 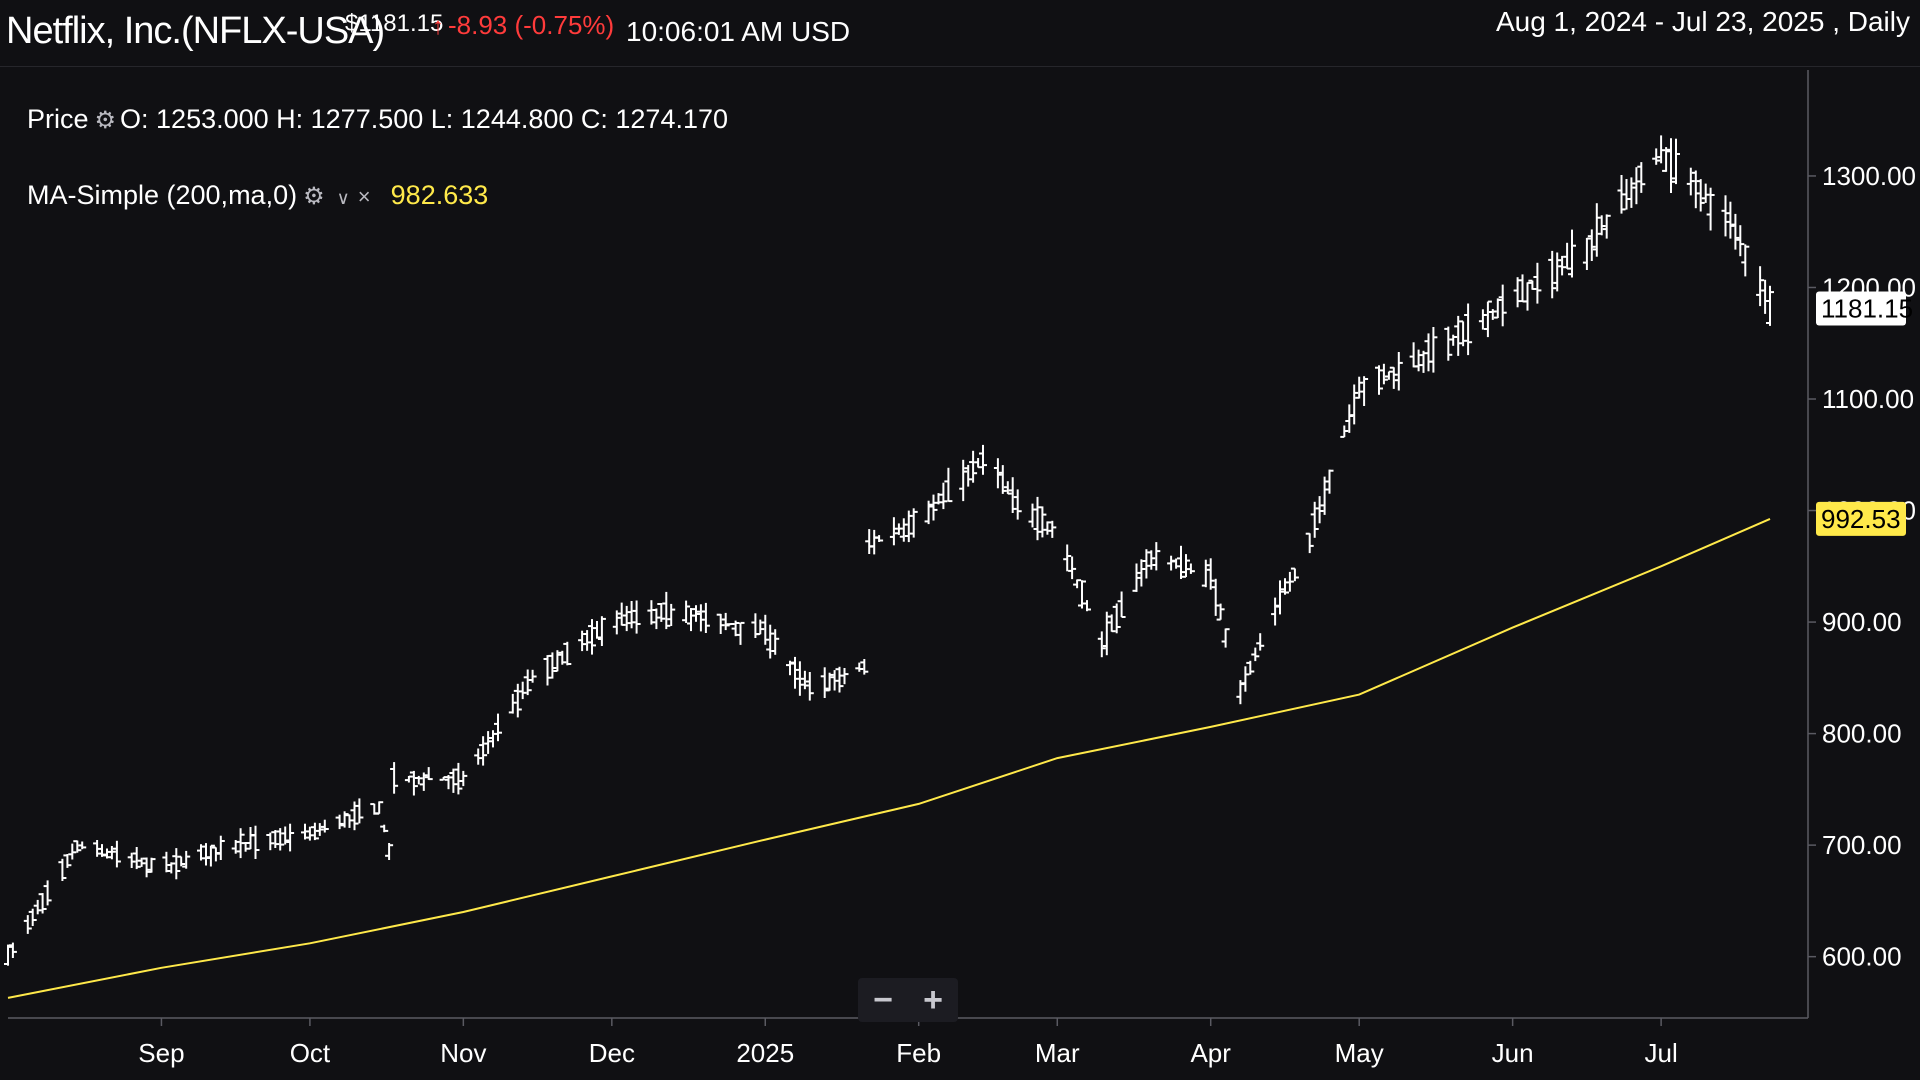 I want to click on ma-legend-value: 982.633, so click(x=439, y=195).